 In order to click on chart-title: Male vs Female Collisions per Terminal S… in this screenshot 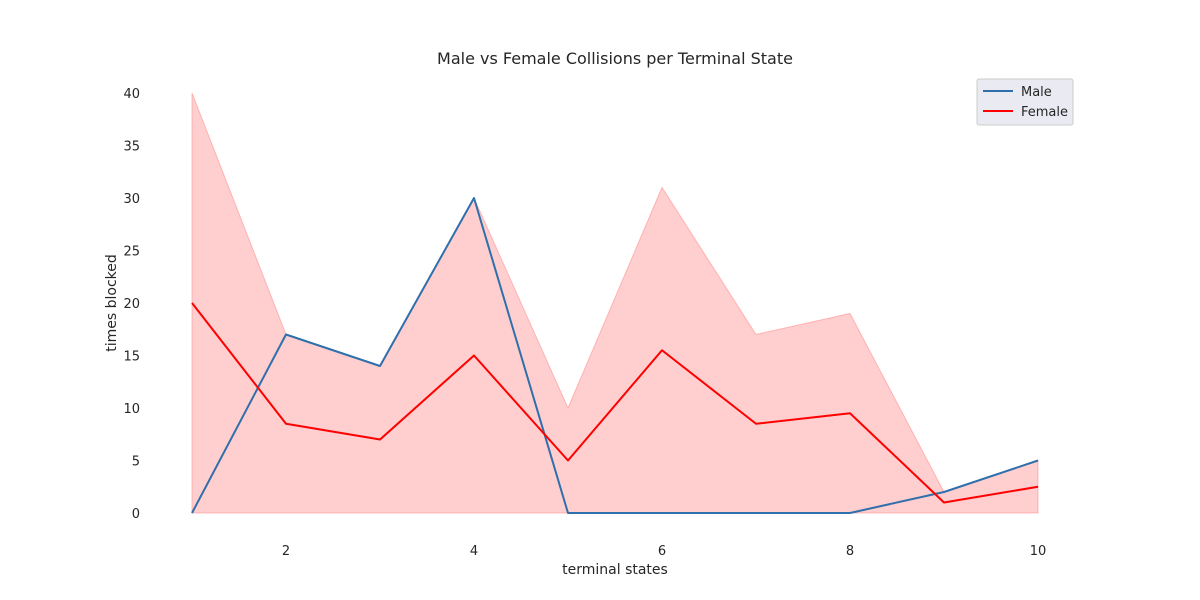, I will do `click(615, 58)`.